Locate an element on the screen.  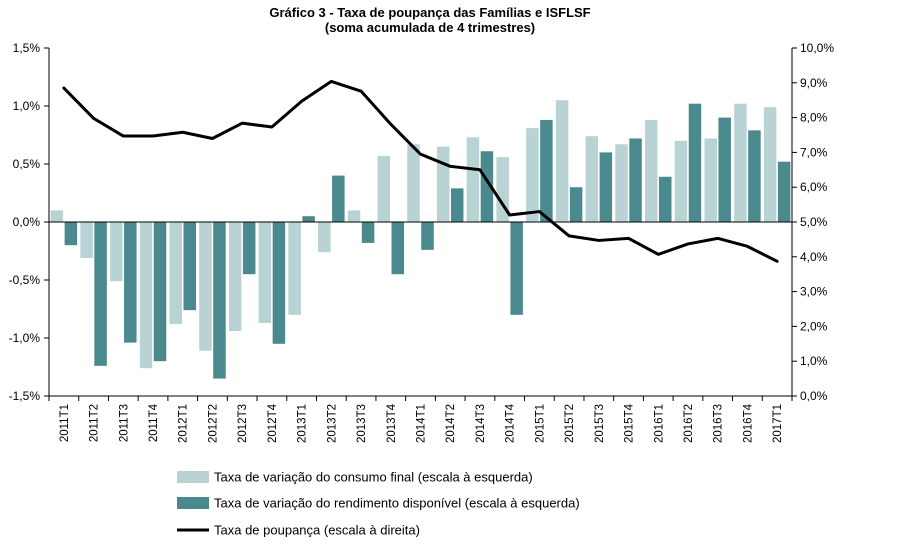
bar-rendimento-2014T3 is located at coordinates (487, 186).